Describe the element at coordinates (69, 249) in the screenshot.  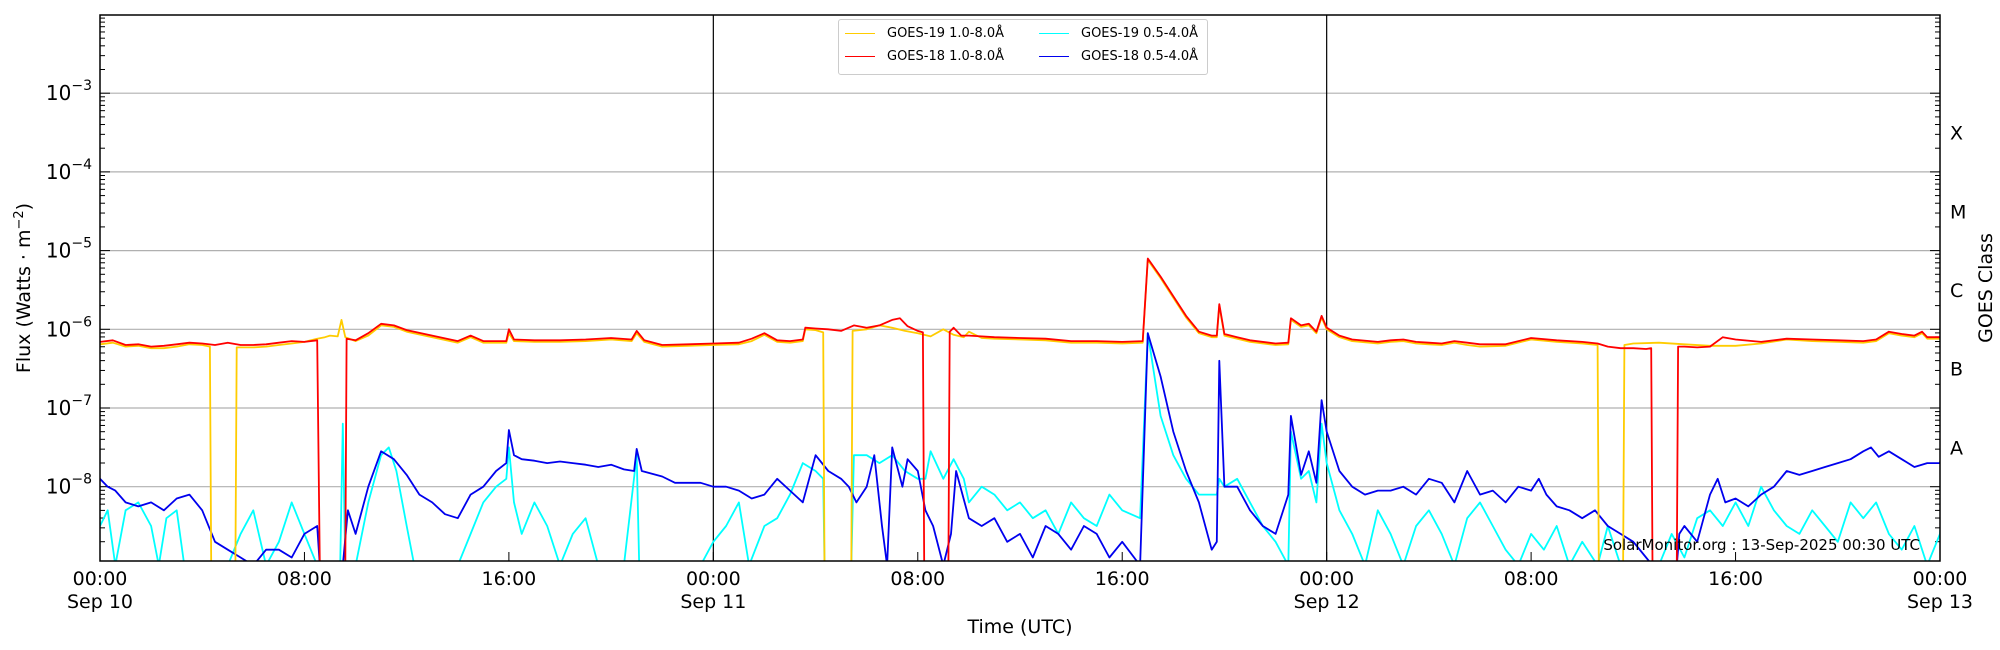
I see `svg-text: 10⁻⁵` at that location.